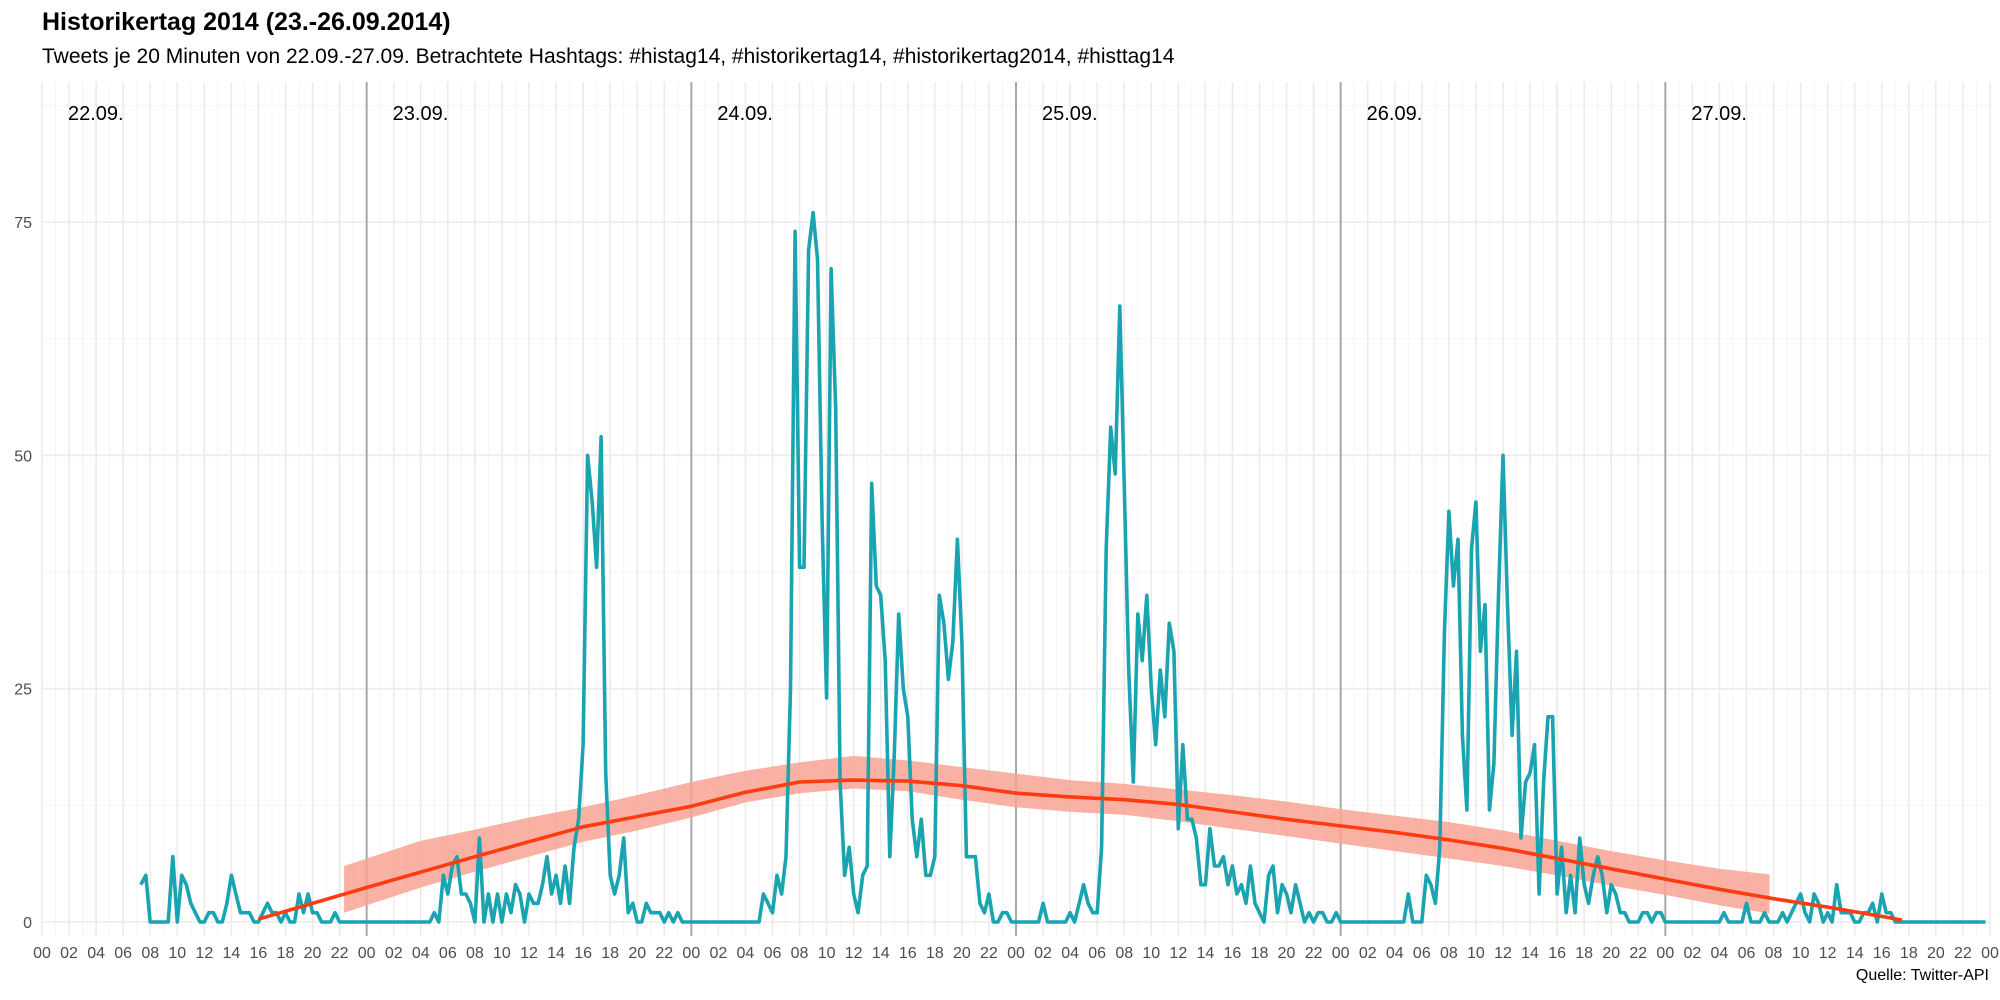  Describe the element at coordinates (1922, 975) in the screenshot. I see `chart-caption: Quelle: Twitter-API` at that location.